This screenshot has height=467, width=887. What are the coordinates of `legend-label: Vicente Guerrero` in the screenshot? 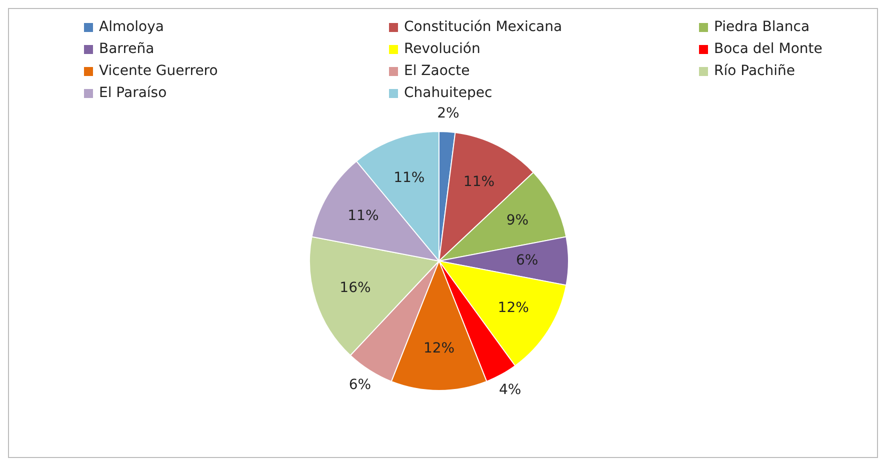 It's located at (158, 71).